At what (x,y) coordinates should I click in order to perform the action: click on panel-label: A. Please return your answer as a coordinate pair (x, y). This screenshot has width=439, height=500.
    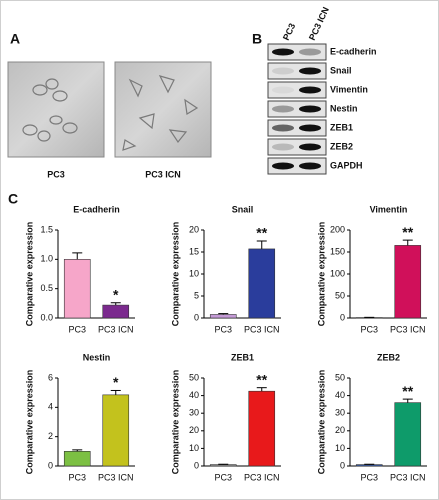
    Looking at the image, I should click on (15, 39).